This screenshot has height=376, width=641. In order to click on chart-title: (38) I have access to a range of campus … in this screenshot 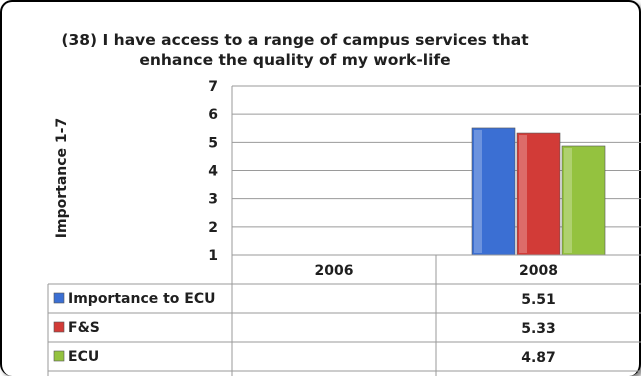, I will do `click(295, 50)`.